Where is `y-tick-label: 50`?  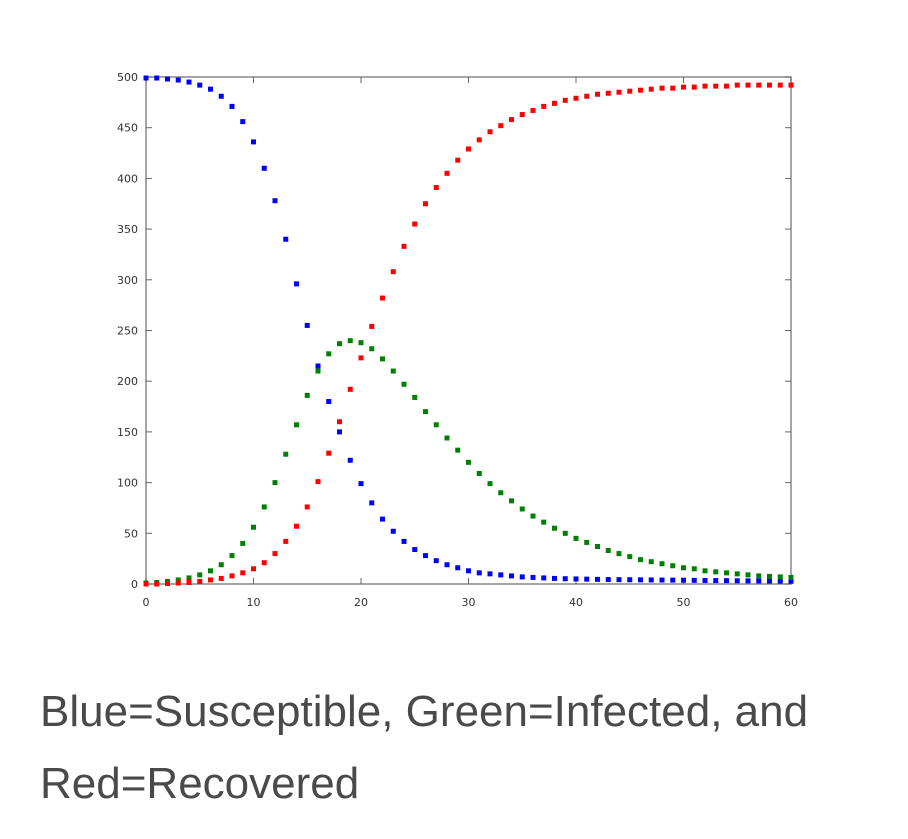 y-tick-label: 50 is located at coordinates (131, 533).